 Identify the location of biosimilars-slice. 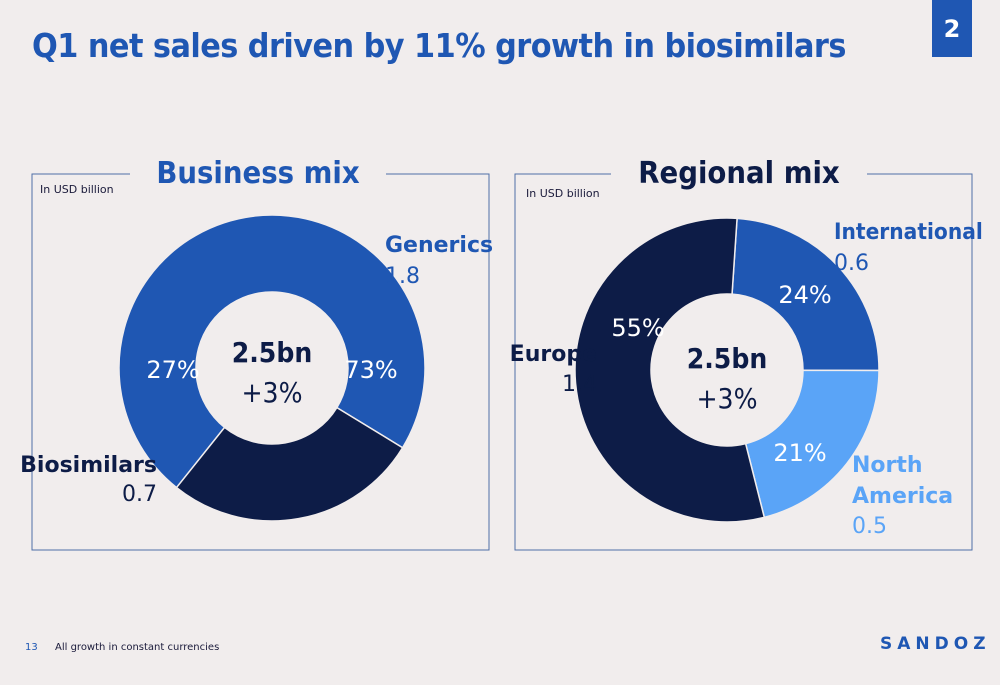
(289, 464).